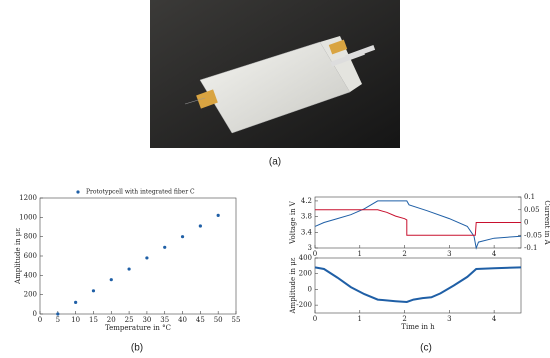 Image resolution: width=550 pixels, height=358 pixels. What do you see at coordinates (146, 320) in the screenshot?
I see `x-tick-label: 30` at bounding box center [146, 320].